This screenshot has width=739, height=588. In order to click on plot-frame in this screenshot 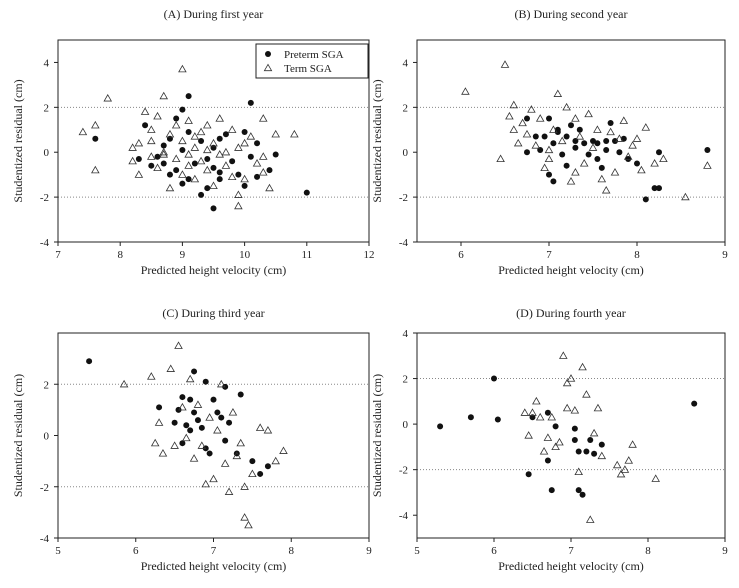, I will do `click(213, 141)`.